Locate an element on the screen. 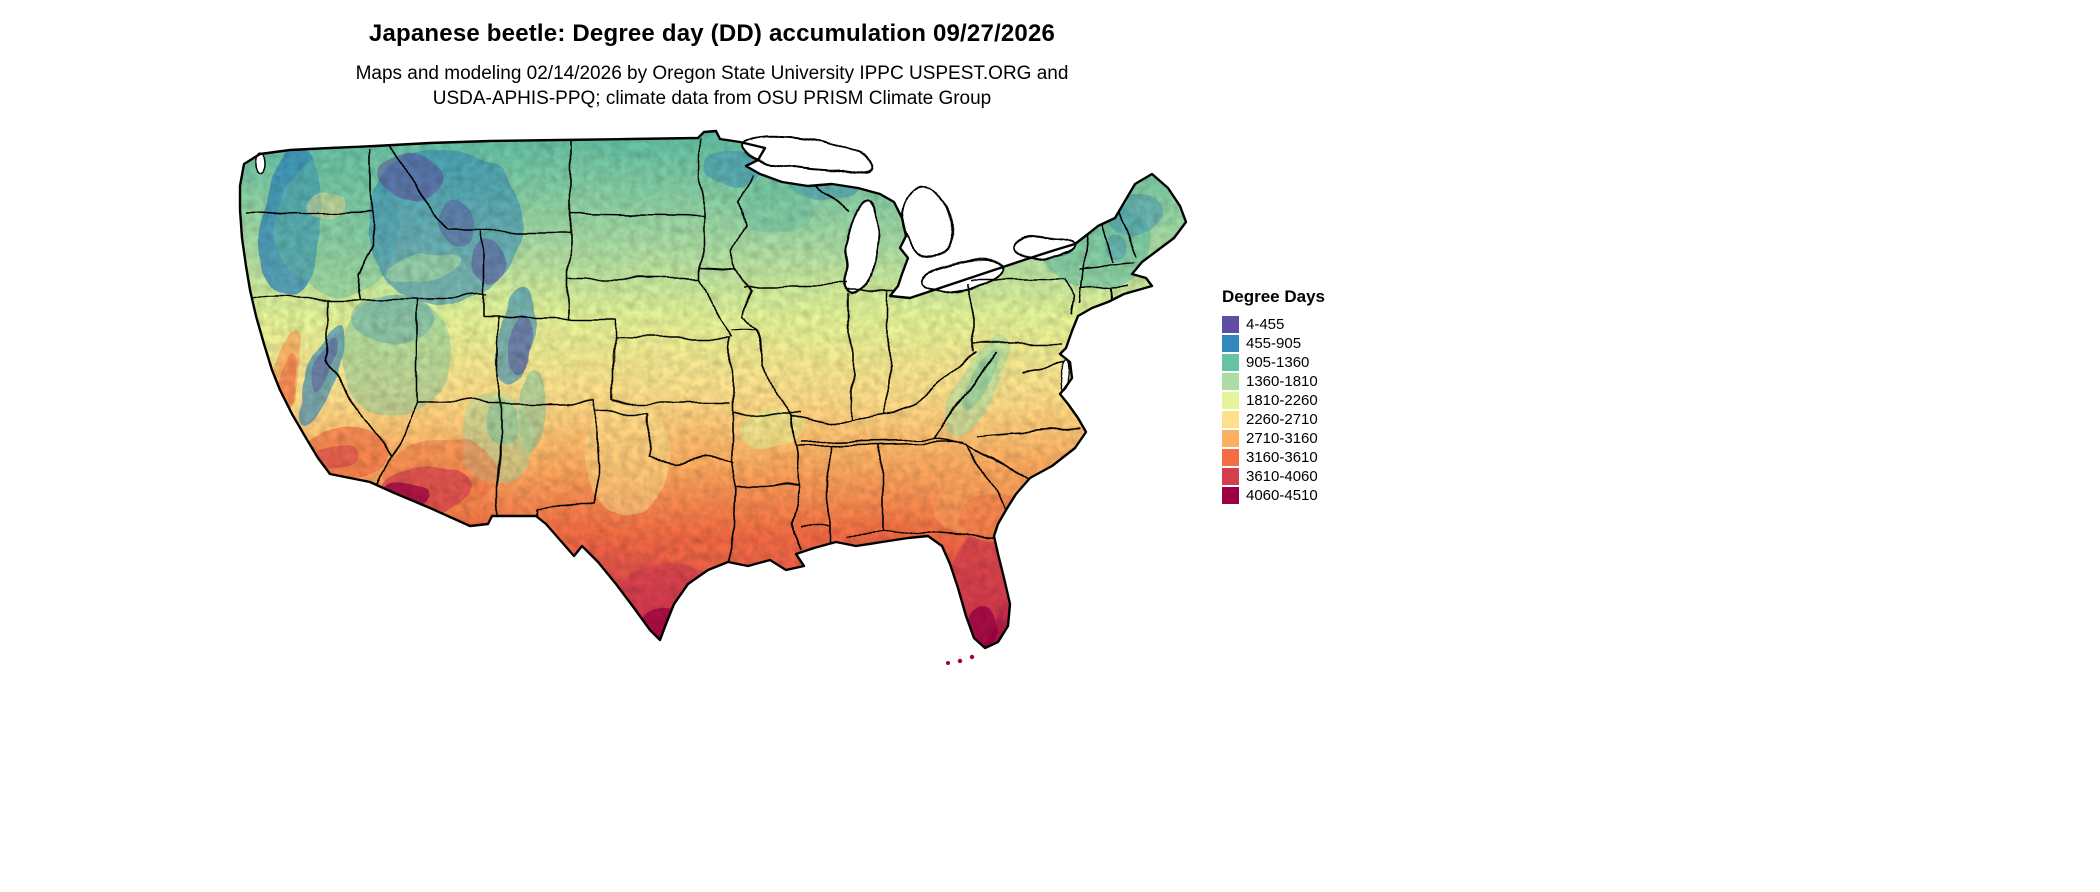  legend-title: Degree Days is located at coordinates (1274, 296).